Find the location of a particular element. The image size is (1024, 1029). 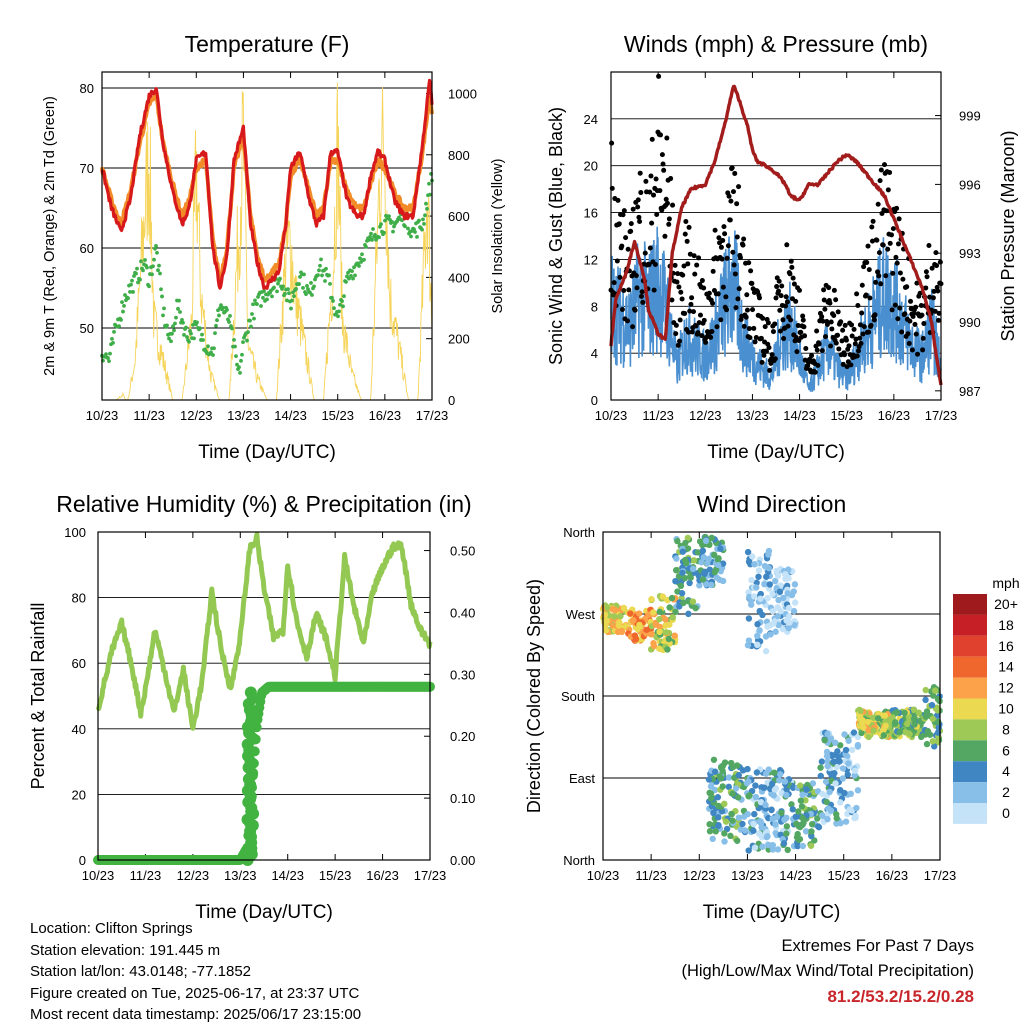

x-tick-label: 10/23 is located at coordinates (611, 415).